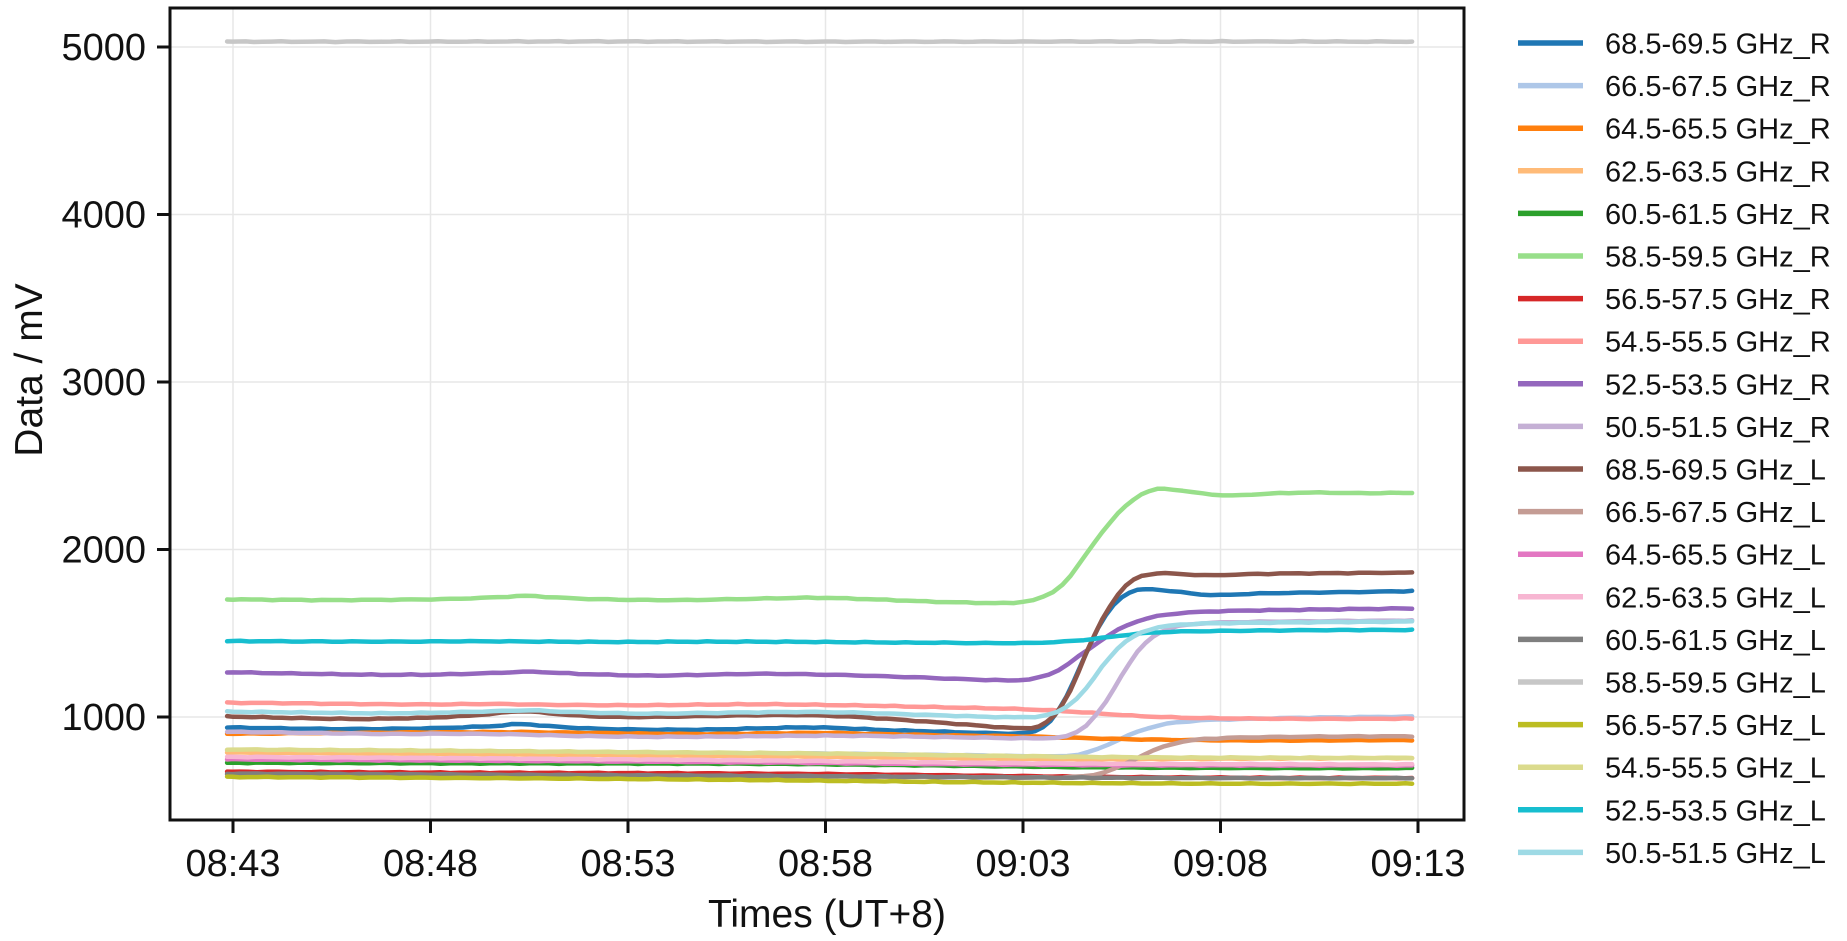 This screenshot has height=941, width=1847. I want to click on legend-item: 68.5-69.5 GHz_R, so click(1674, 45).